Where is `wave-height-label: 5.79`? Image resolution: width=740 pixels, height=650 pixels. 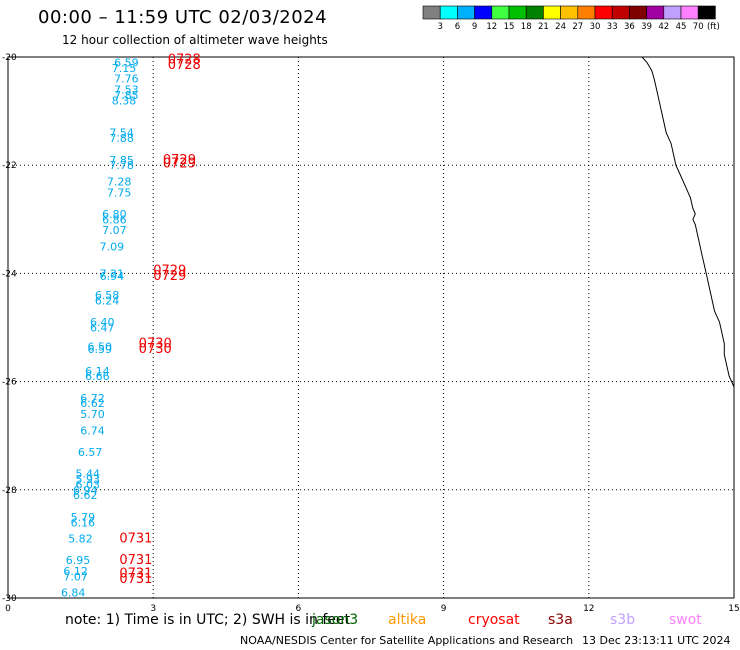
wave-height-label: 5.79 is located at coordinates (83, 517).